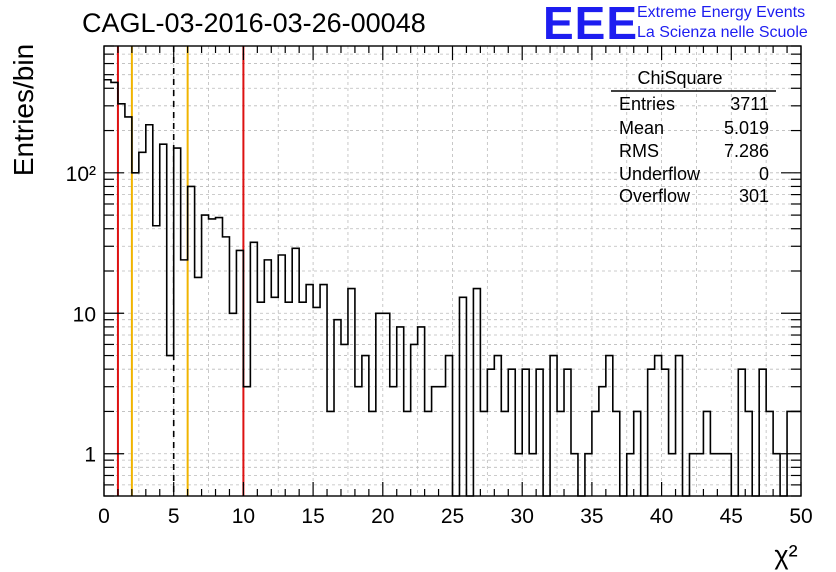 The height and width of the screenshot is (572, 836). What do you see at coordinates (522, 516) in the screenshot?
I see `x-tick-label: 30` at bounding box center [522, 516].